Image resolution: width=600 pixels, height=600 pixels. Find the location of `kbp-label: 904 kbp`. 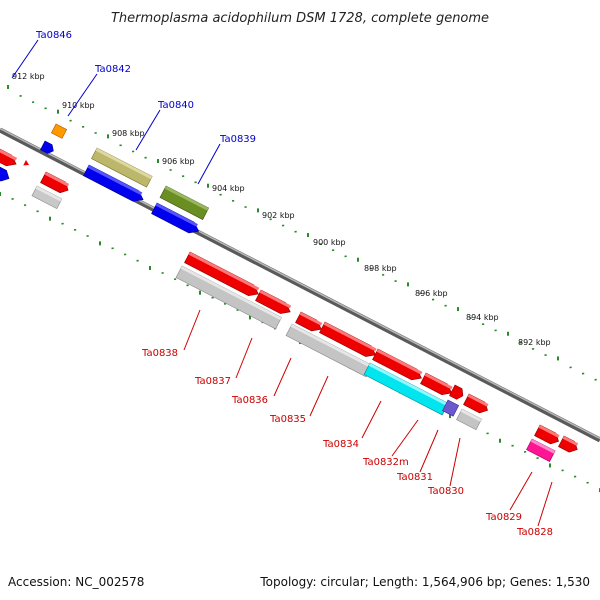

kbp-label: 904 kbp is located at coordinates (228, 188).